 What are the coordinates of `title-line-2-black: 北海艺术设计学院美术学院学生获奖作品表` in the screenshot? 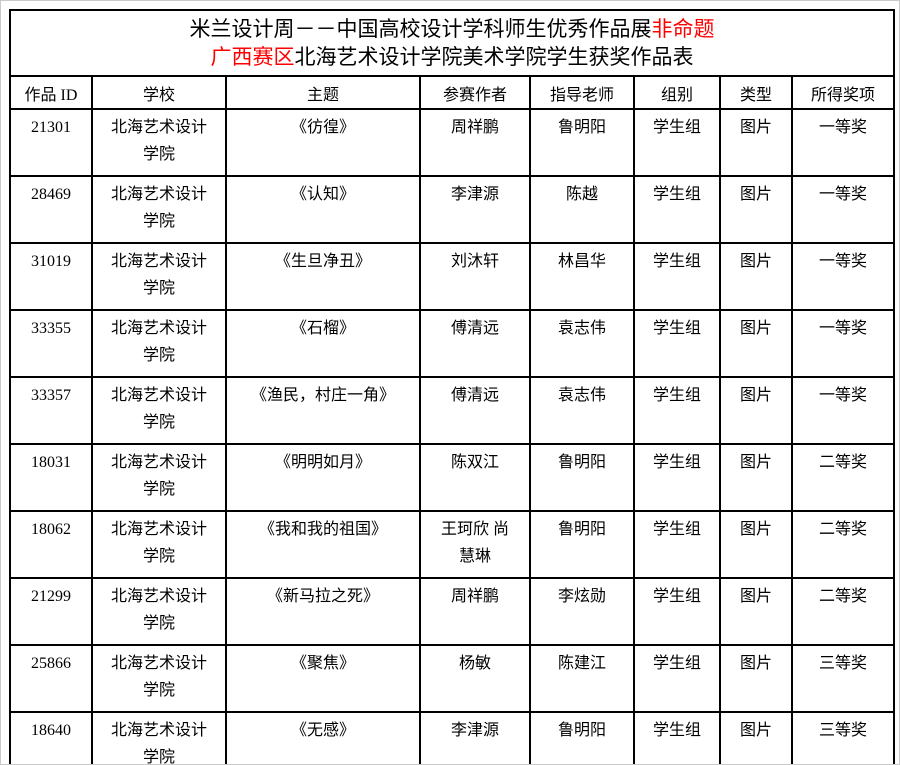 It's located at (494, 57).